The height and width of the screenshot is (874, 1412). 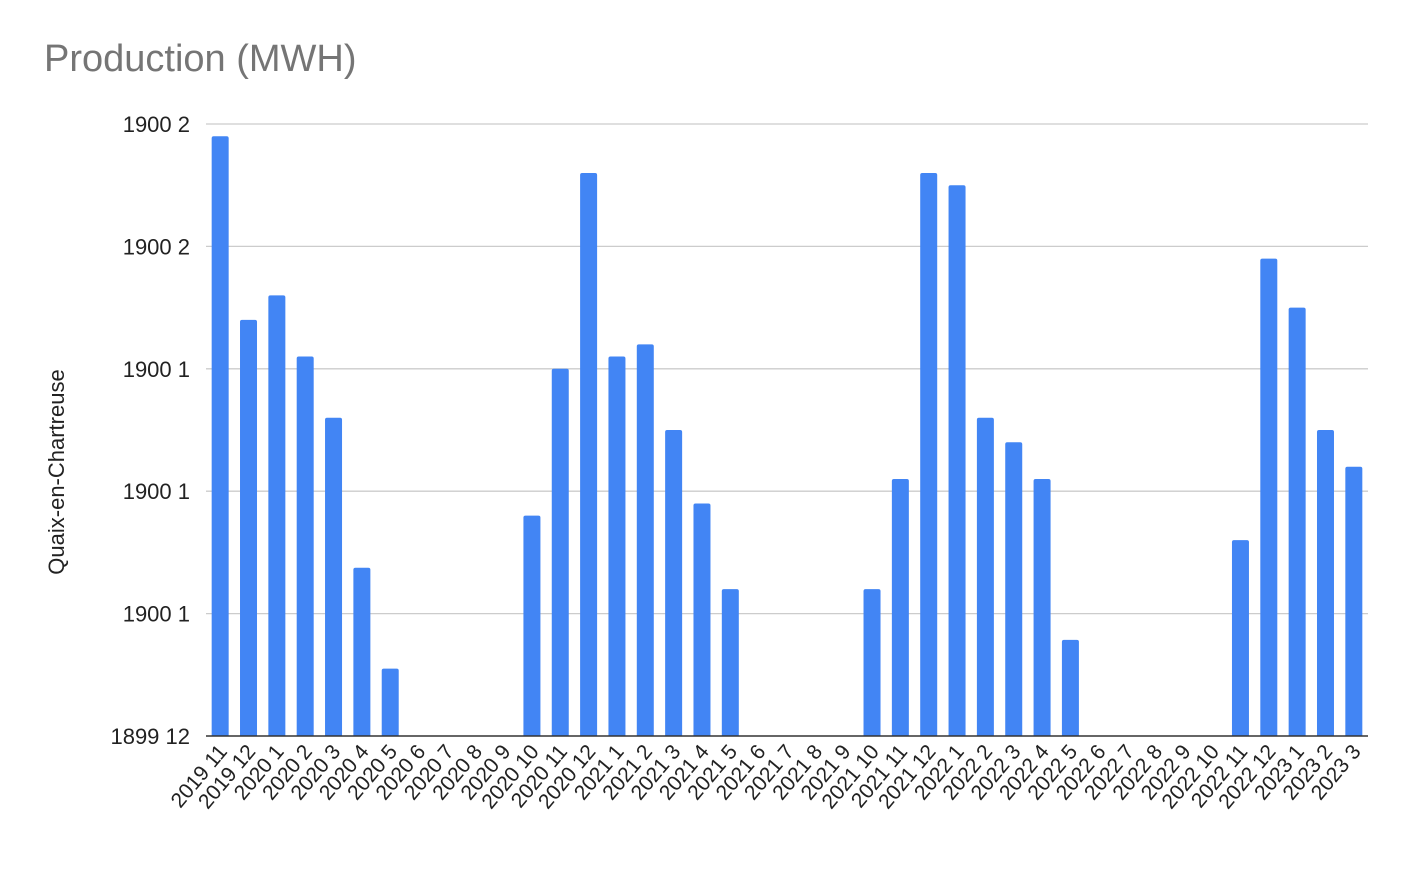 What do you see at coordinates (150, 736) in the screenshot?
I see `y-tick-label: 1899 12` at bounding box center [150, 736].